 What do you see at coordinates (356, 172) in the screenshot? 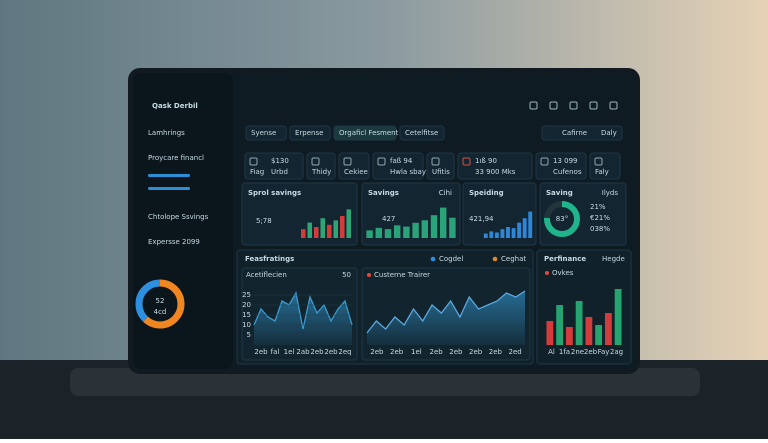
I see `stat-label: Cekiee` at bounding box center [356, 172].